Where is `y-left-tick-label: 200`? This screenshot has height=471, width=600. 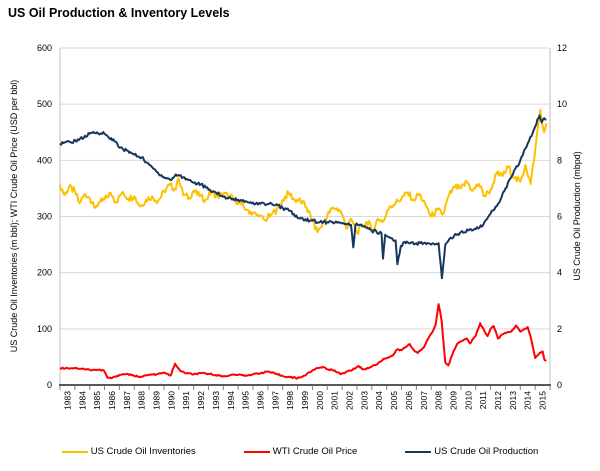
y-left-tick-label: 200 is located at coordinates (44, 273).